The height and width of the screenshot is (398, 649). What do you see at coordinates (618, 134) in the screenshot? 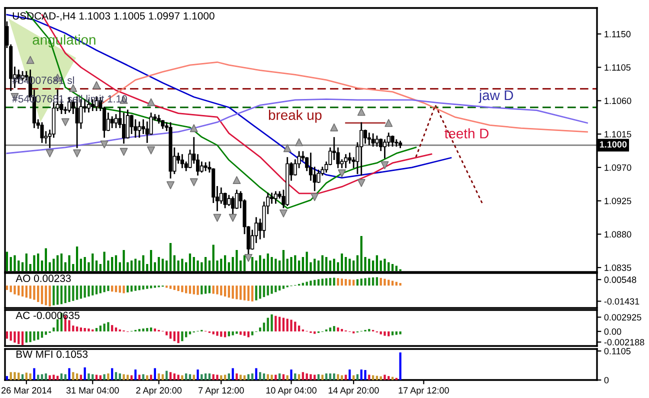
I see `y-tick-label: 1.1015` at bounding box center [618, 134].